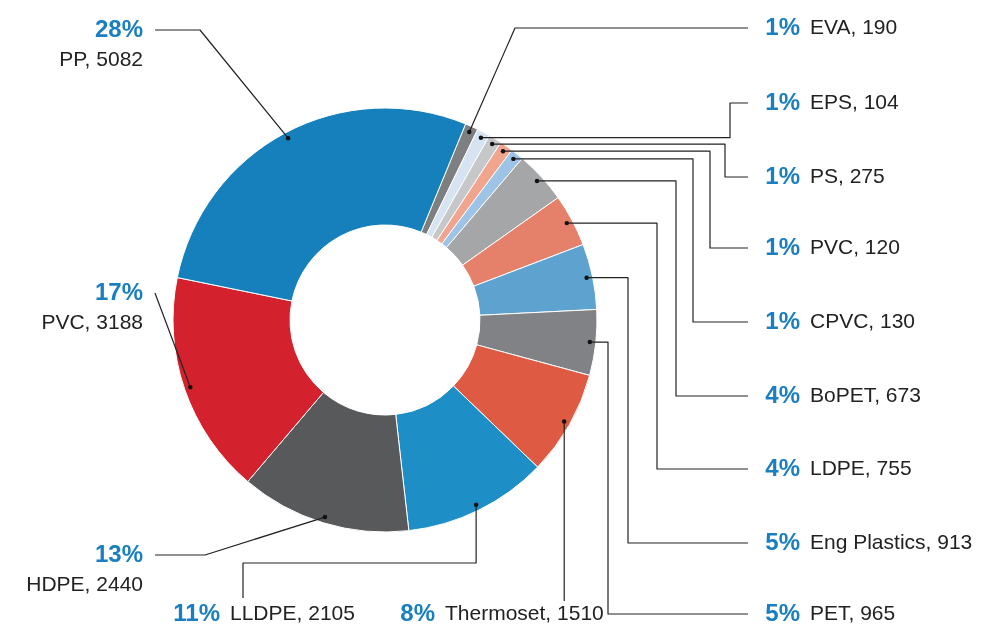 The width and height of the screenshot is (1003, 627). I want to click on slice-label: PVC, 3188, so click(92, 321).